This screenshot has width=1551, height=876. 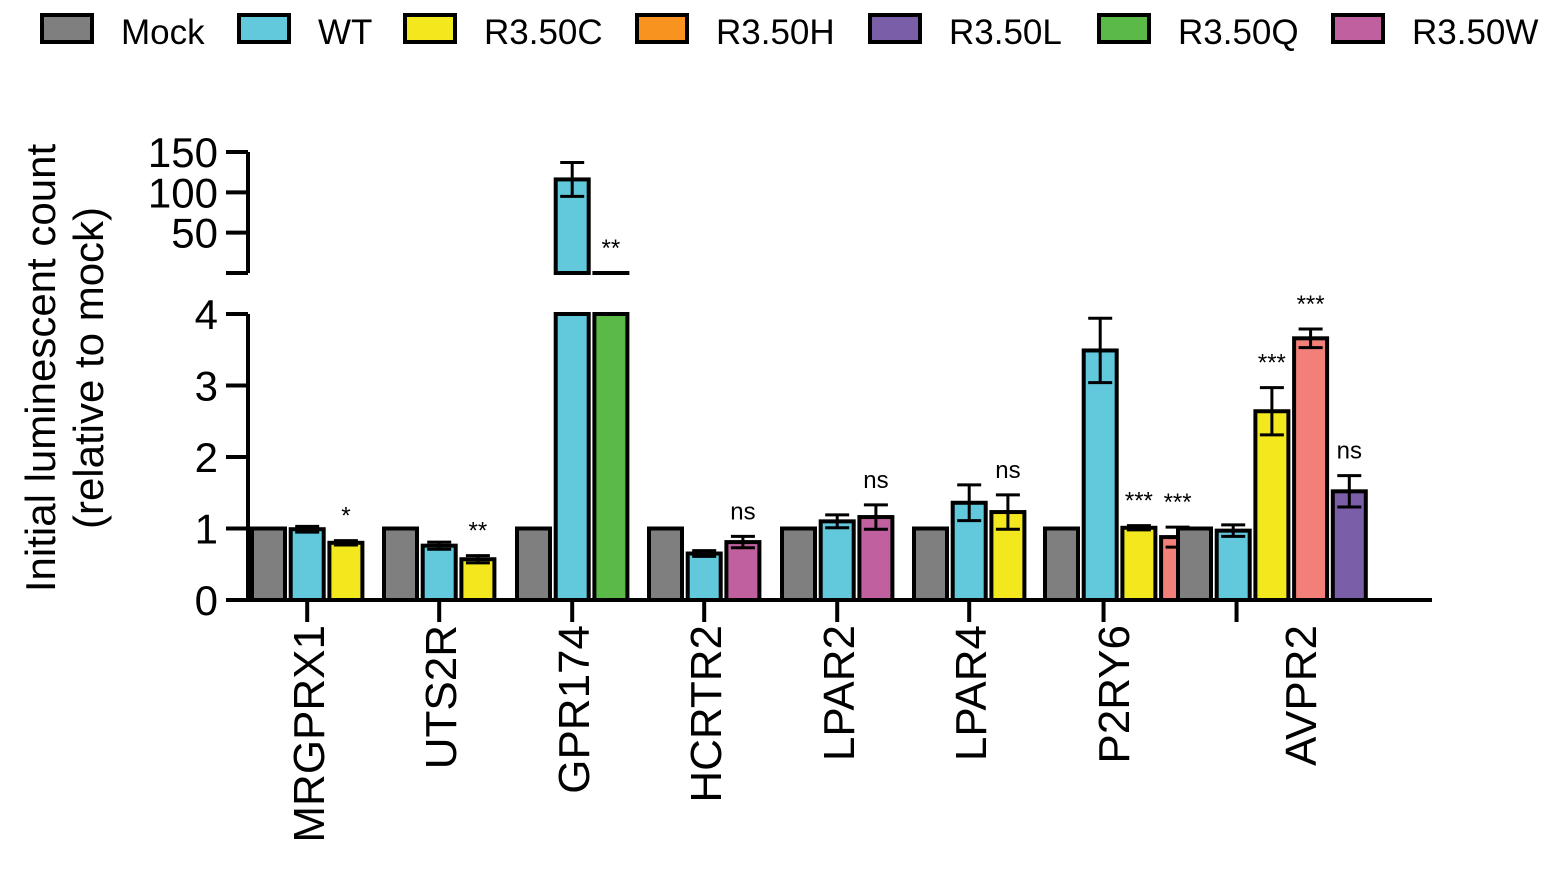 I want to click on category-label: LPAR4, so click(x=971, y=693).